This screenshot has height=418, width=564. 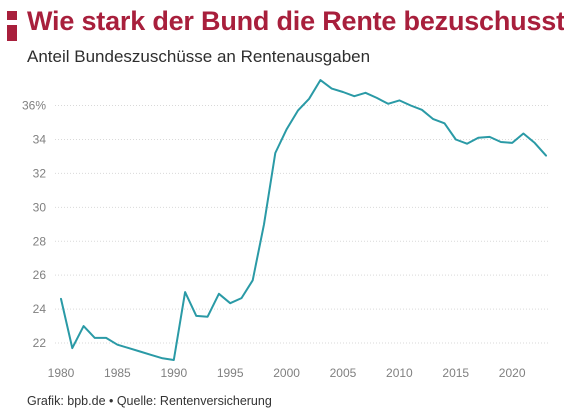 I want to click on page-title: Wie stark der Bund die Rente bezuschusst, so click(x=295, y=21).